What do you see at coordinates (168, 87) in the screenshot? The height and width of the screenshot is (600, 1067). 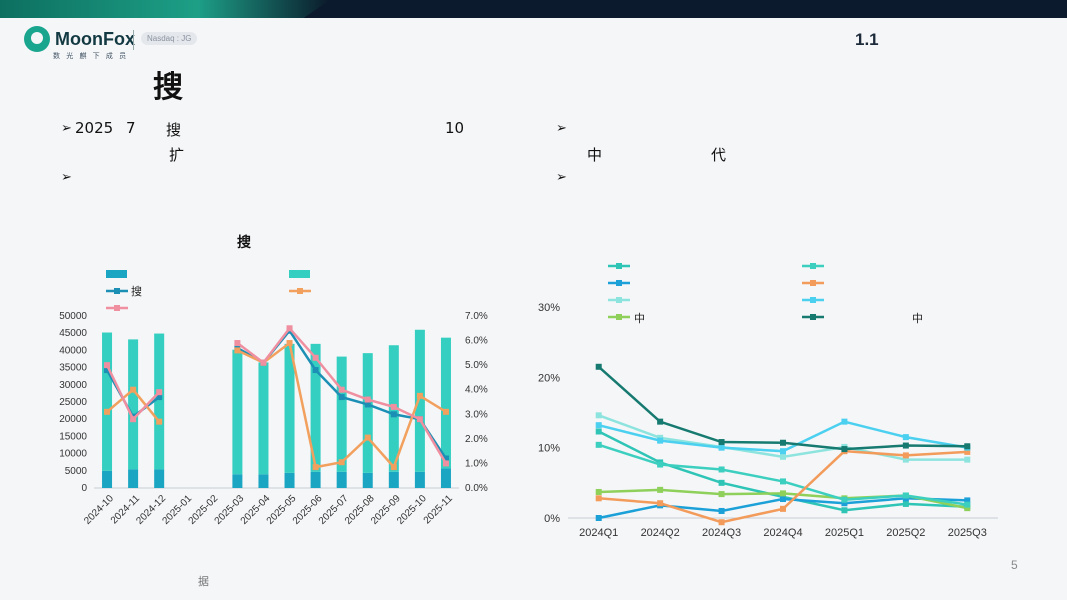 I see `page-title: 搜` at bounding box center [168, 87].